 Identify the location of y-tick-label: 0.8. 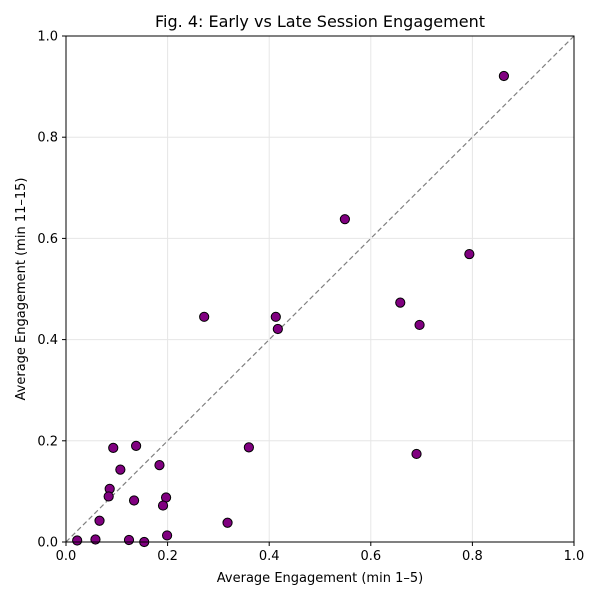
(47, 138).